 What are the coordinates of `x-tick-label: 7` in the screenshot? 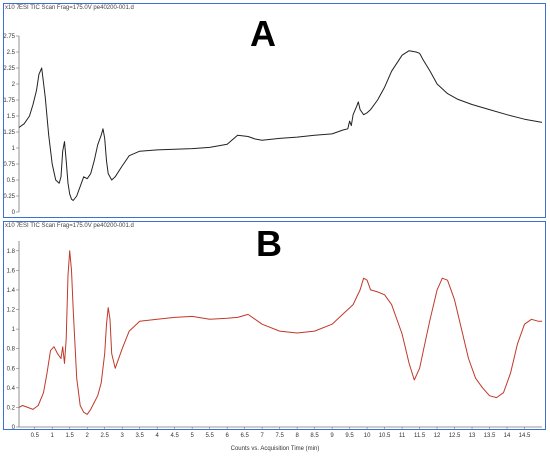 It's located at (262, 436).